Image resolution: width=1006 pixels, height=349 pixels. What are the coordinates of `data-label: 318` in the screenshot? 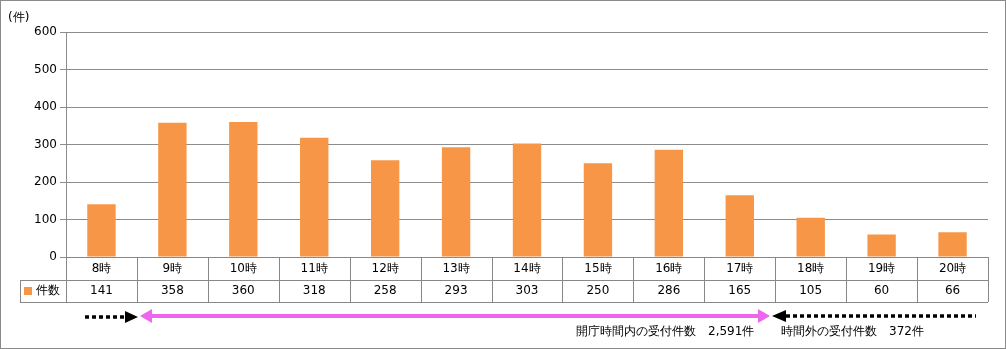 It's located at (314, 290).